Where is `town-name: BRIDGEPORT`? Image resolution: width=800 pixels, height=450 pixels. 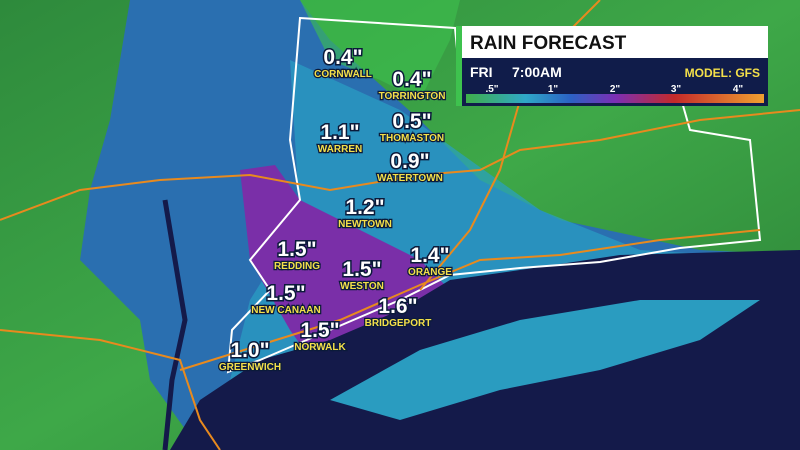 town-name: BRIDGEPORT is located at coordinates (398, 323).